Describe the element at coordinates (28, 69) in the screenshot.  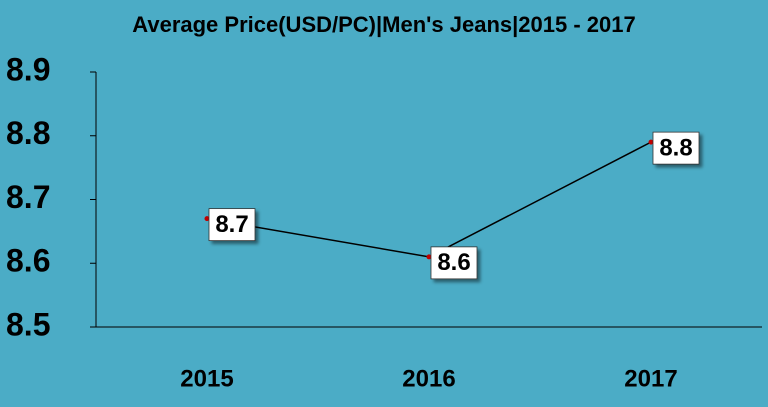
I see `y-tick-label: 8.9` at that location.